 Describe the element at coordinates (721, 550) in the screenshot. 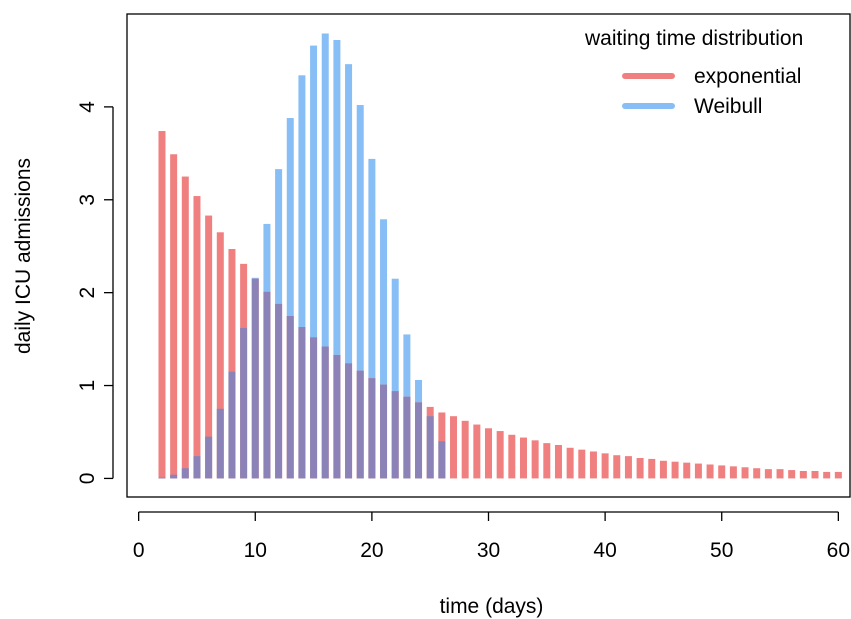

I see `x-tick-label: 50` at that location.